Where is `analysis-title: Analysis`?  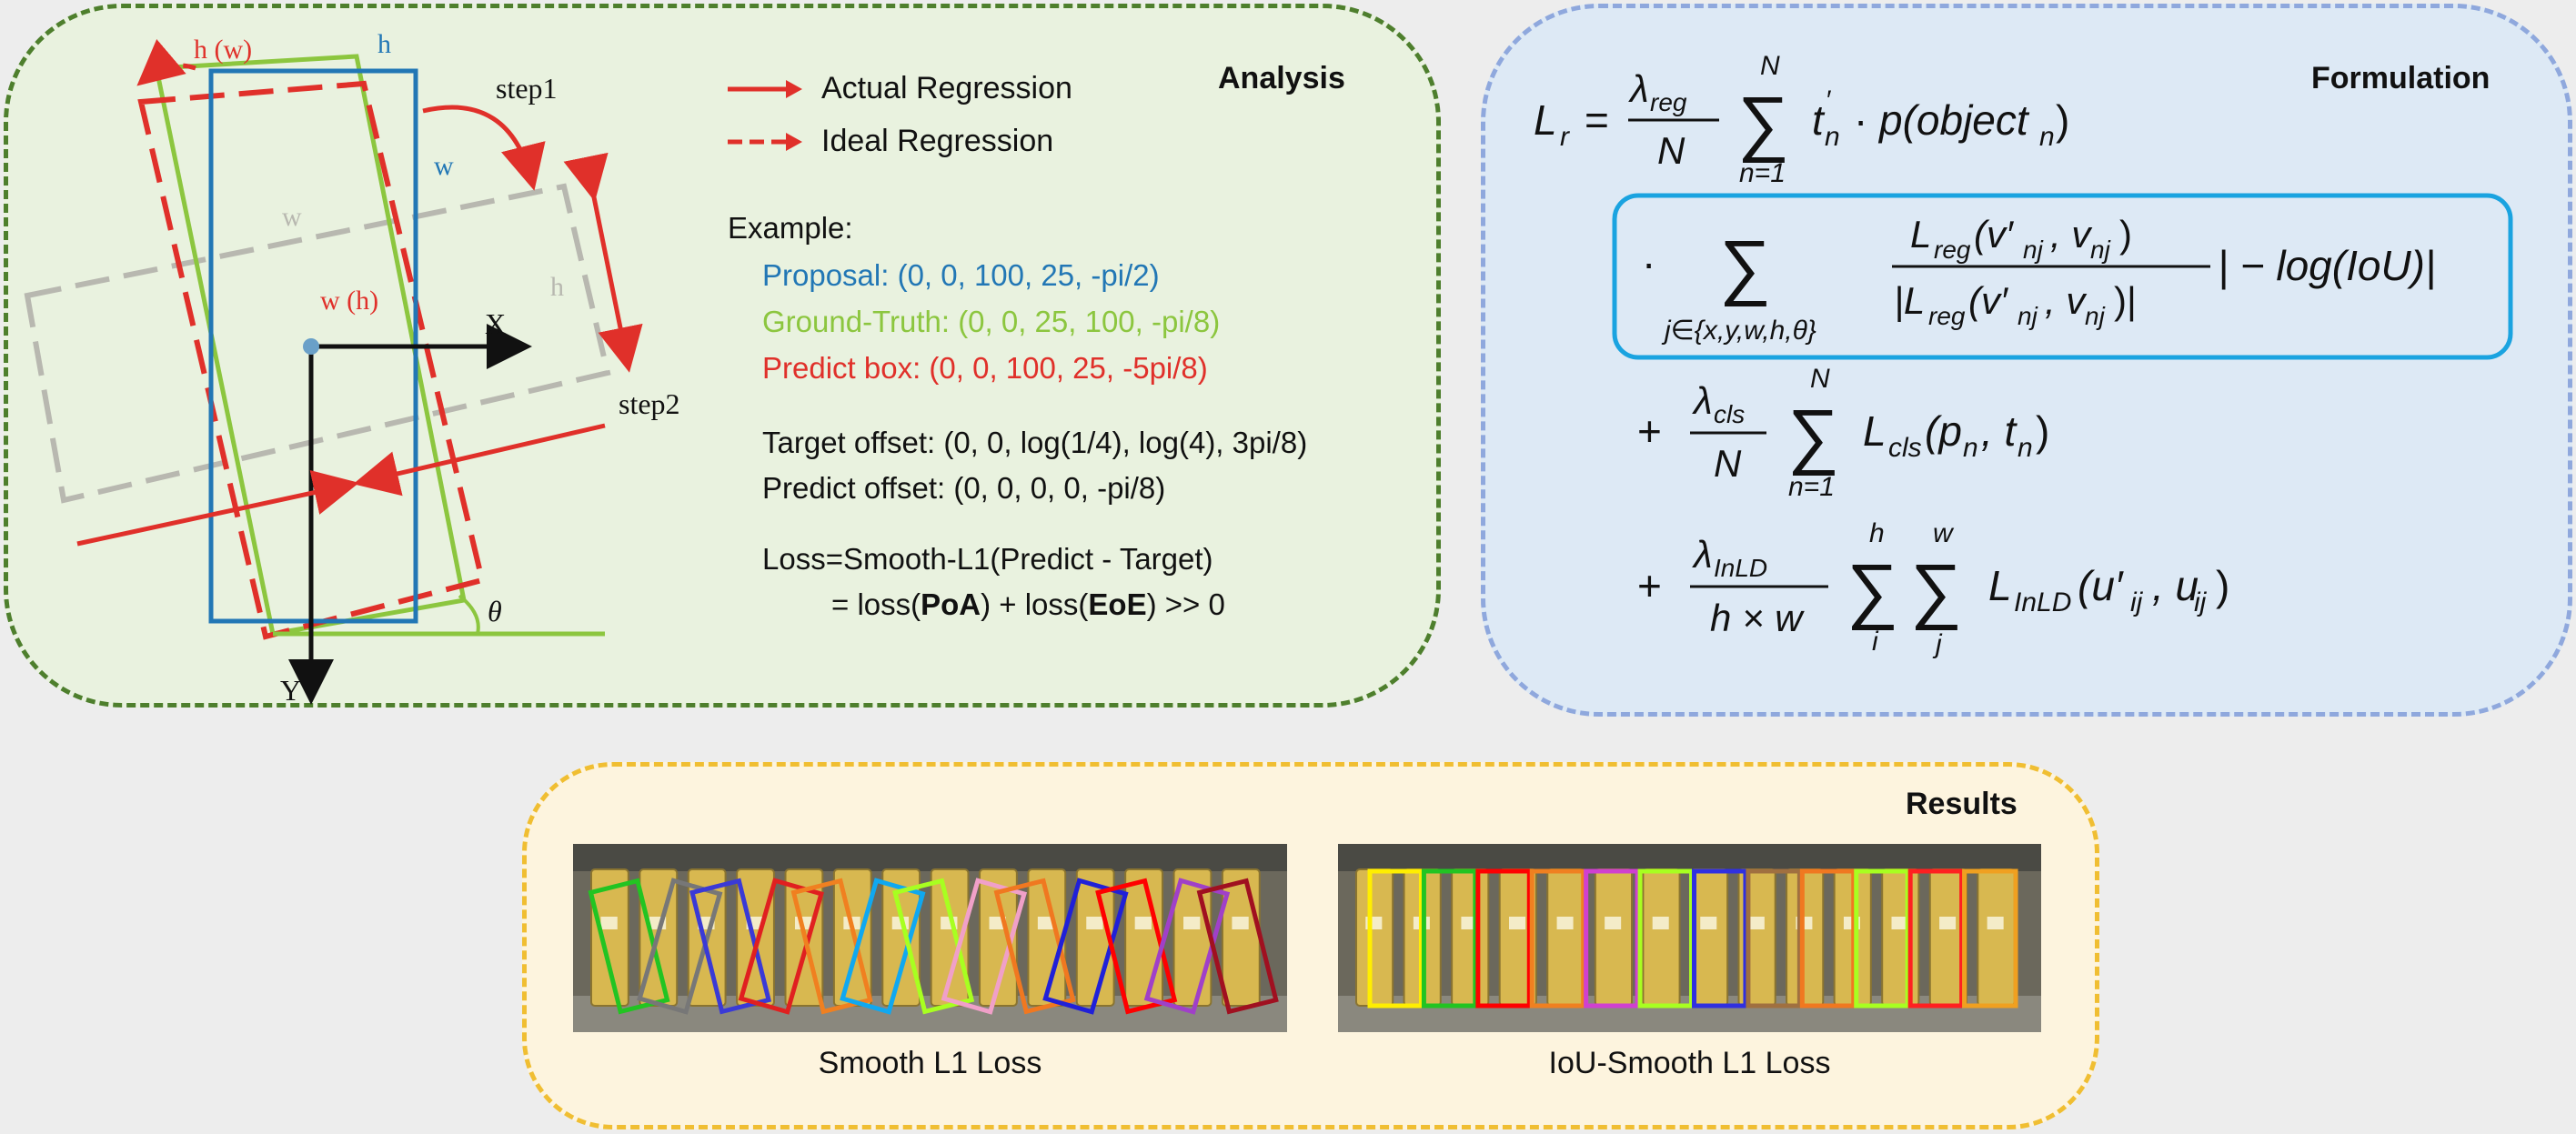 analysis-title: Analysis is located at coordinates (1281, 78).